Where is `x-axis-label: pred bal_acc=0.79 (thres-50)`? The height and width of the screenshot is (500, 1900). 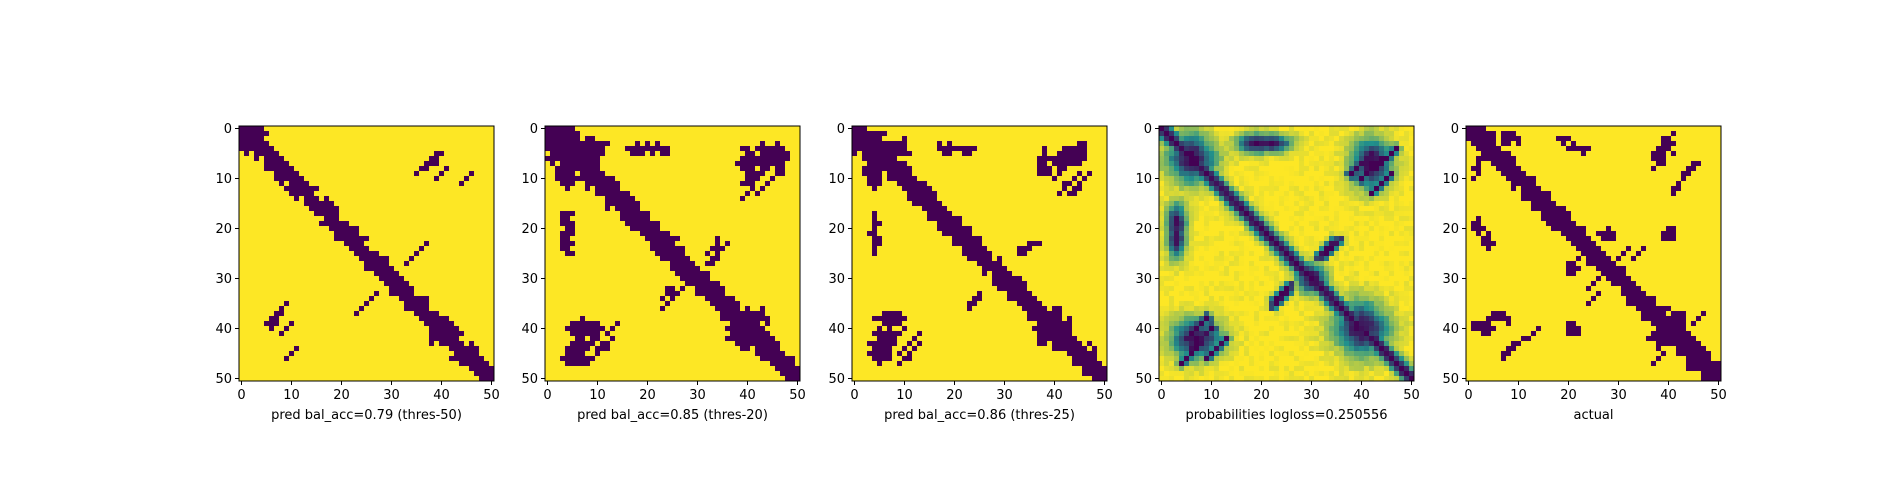 x-axis-label: pred bal_acc=0.79 (thres-50) is located at coordinates (366, 415).